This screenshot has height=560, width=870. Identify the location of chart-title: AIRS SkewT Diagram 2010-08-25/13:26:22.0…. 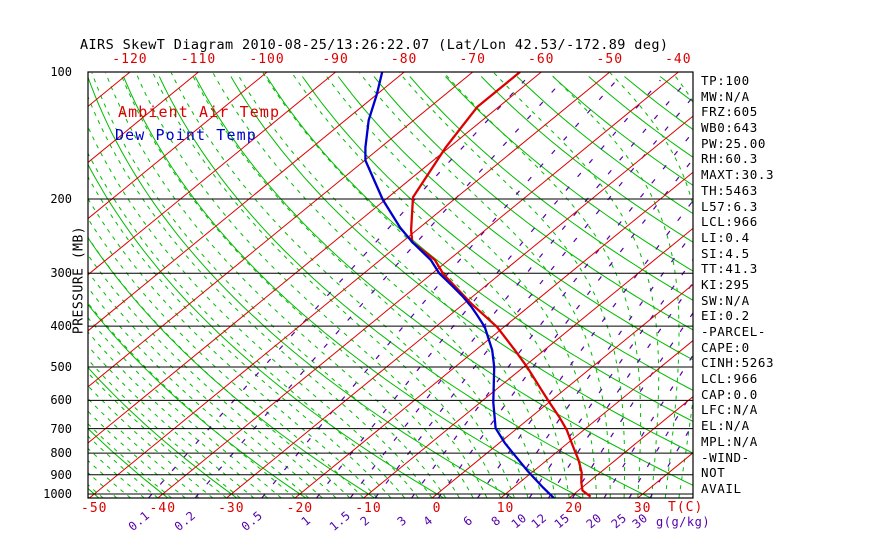
(374, 45).